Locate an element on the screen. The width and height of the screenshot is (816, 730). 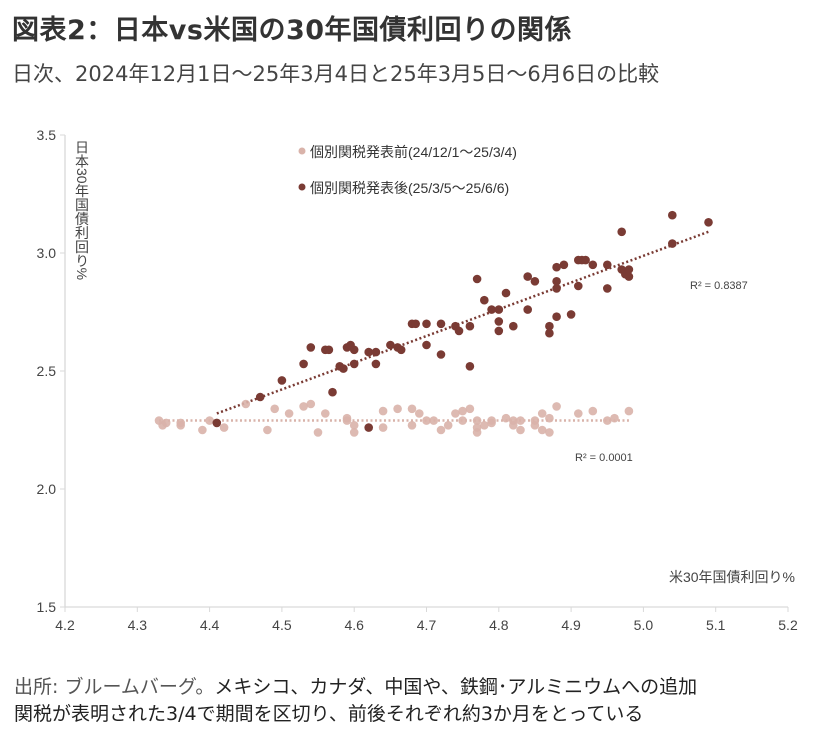
footer-line-1-text: メキシコ、カナダ、中国や、鉄鋼･アルミニウムへの追加 is located at coordinates (456, 687).